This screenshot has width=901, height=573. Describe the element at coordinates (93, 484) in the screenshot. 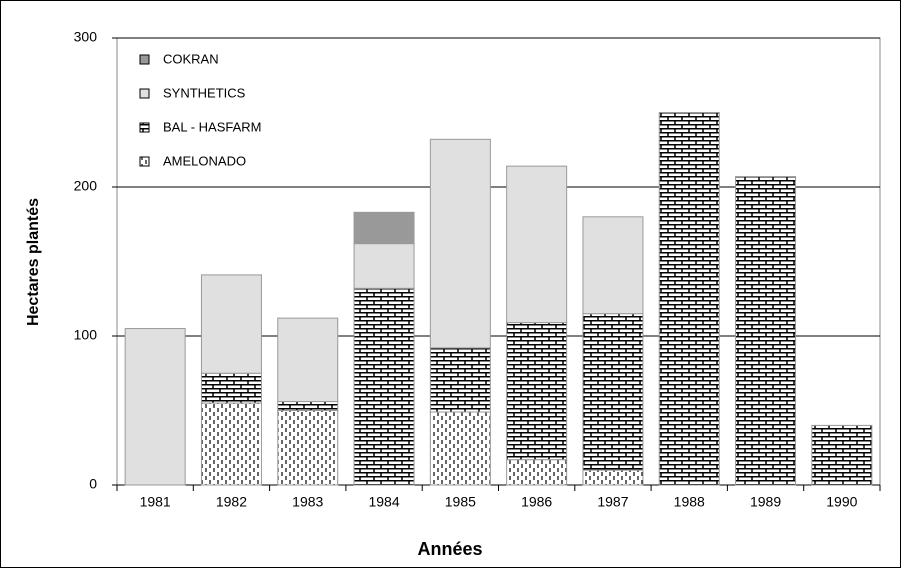

I see `y-tick-label: 0` at that location.